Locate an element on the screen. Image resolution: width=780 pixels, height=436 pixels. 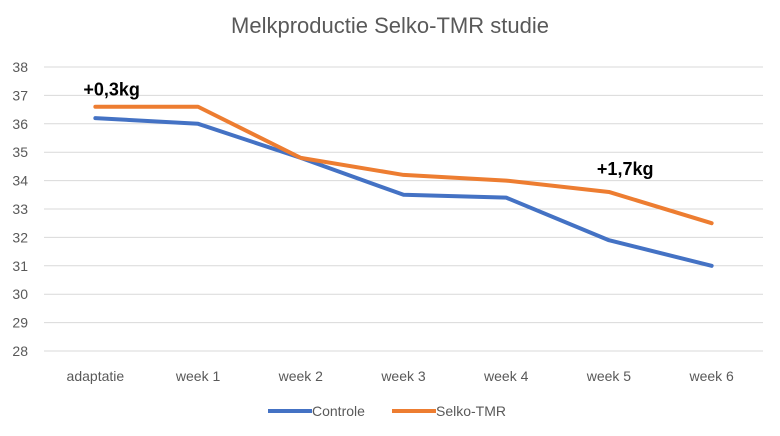
y-tick-label: 35 is located at coordinates (20, 152).